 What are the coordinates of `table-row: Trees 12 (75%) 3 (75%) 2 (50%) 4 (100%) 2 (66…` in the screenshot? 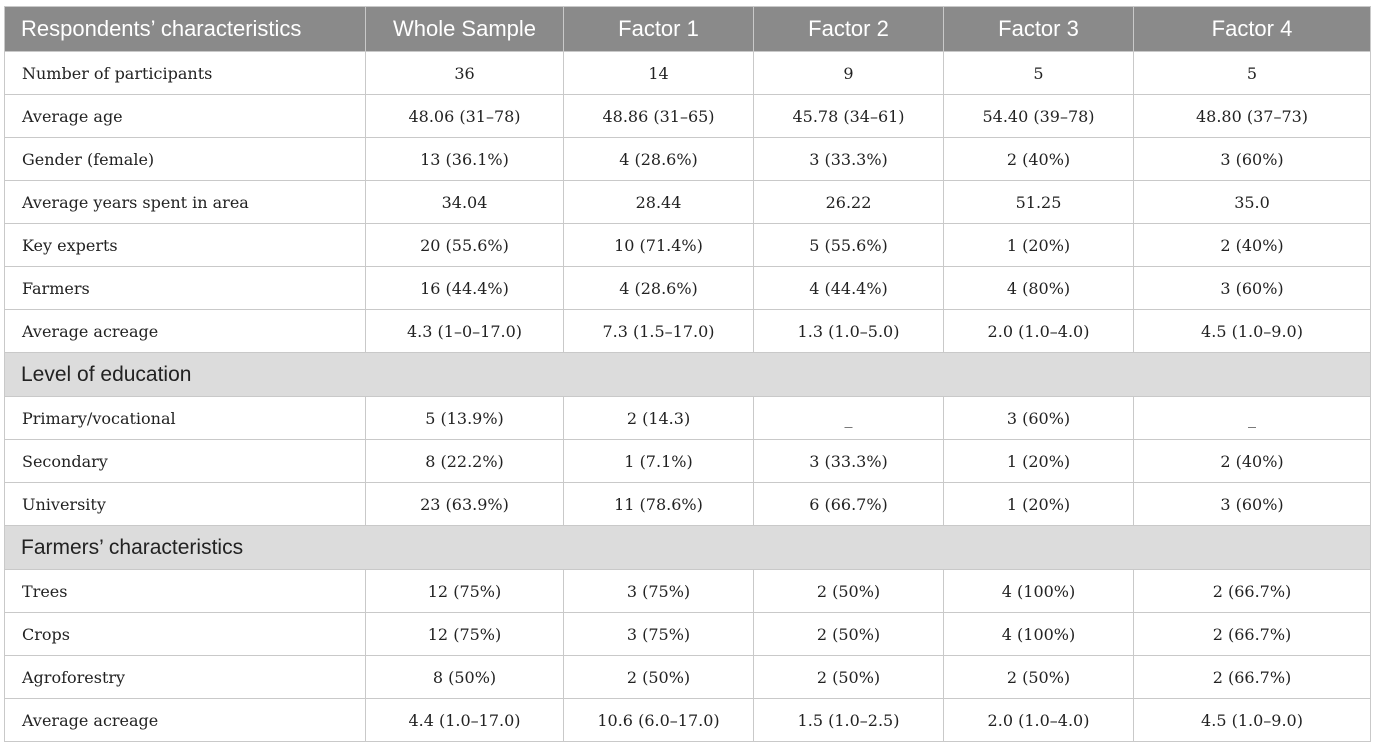 It's located at (687, 591).